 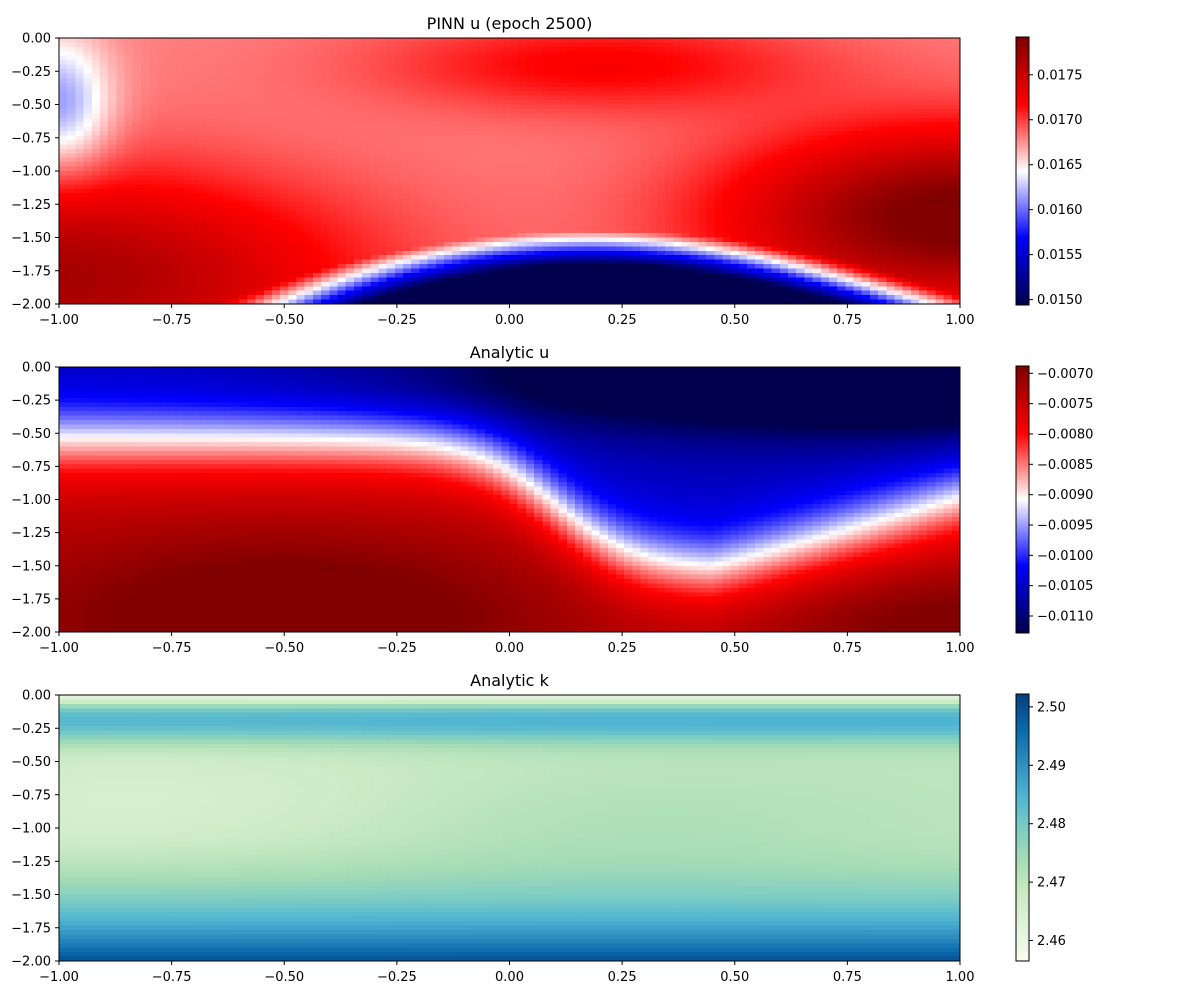 What do you see at coordinates (1065, 525) in the screenshot?
I see `colorbar-tick-label: −0.0095` at bounding box center [1065, 525].